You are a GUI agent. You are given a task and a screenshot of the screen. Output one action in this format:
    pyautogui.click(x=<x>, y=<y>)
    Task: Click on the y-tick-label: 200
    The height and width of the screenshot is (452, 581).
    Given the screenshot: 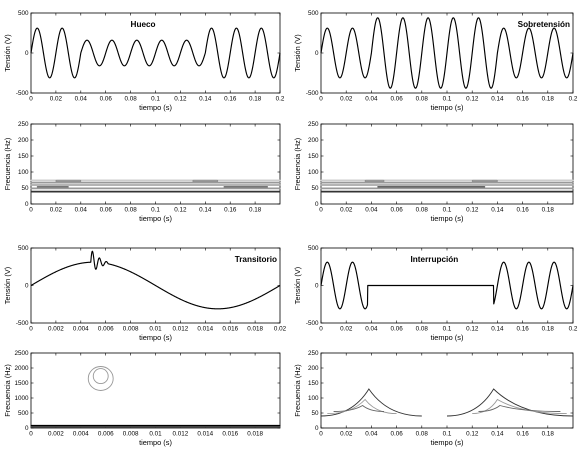 What is the action you would take?
    pyautogui.click(x=313, y=368)
    